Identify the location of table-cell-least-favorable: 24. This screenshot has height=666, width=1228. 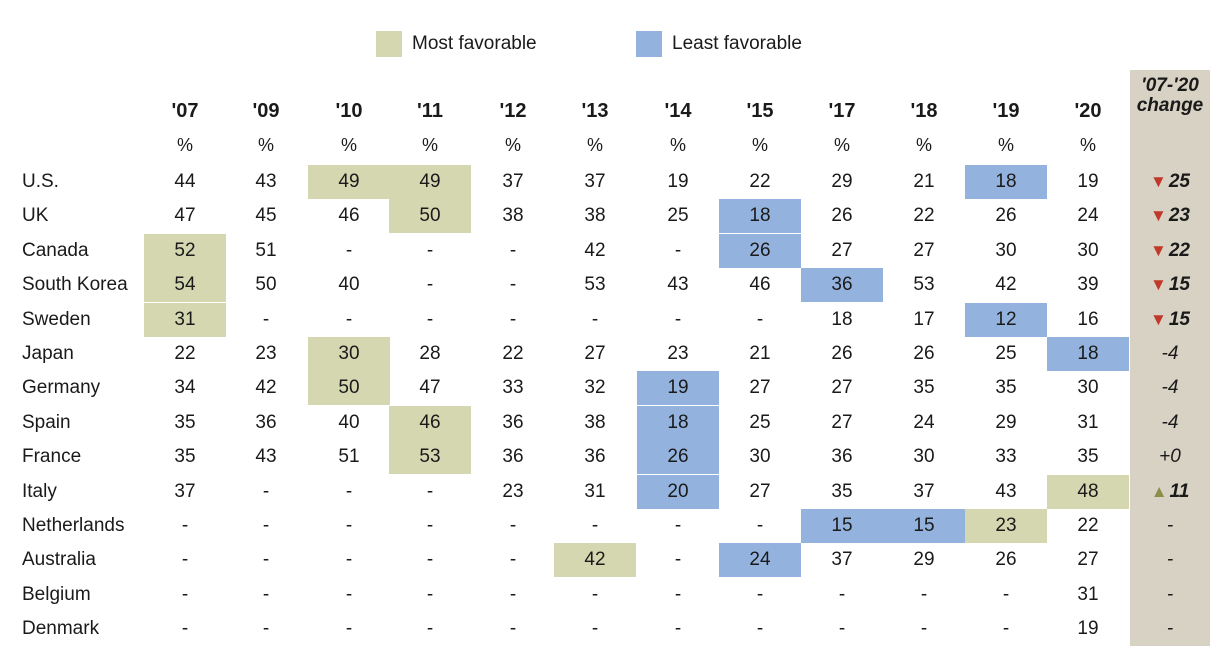
(760, 560).